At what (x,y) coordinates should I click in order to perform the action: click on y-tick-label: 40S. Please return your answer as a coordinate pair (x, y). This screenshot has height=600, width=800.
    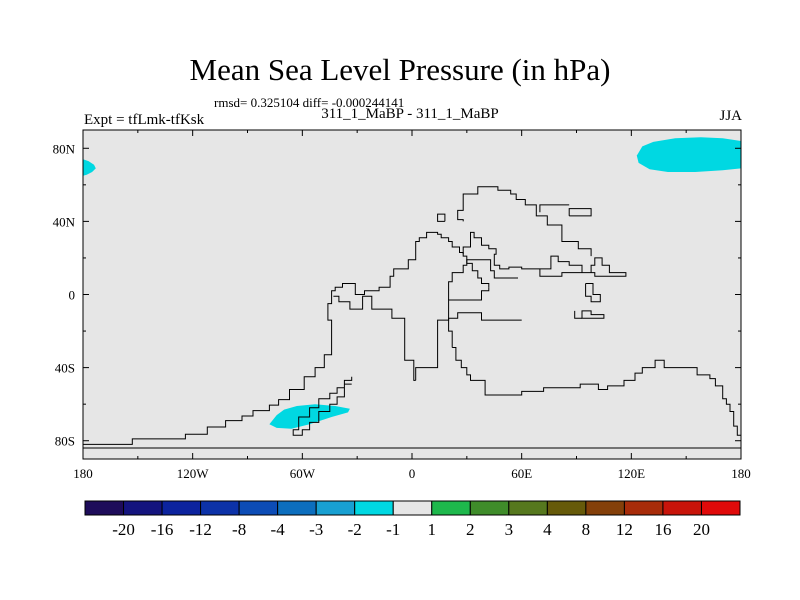
    Looking at the image, I should click on (65, 368).